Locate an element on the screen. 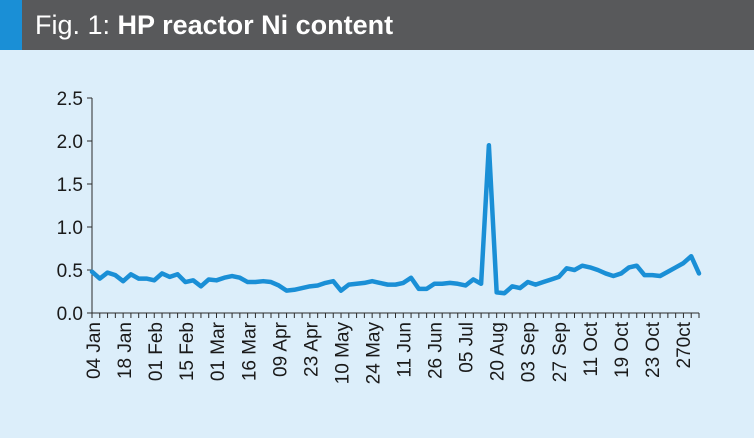  x-tick-label: 27 Sep is located at coordinates (560, 352).